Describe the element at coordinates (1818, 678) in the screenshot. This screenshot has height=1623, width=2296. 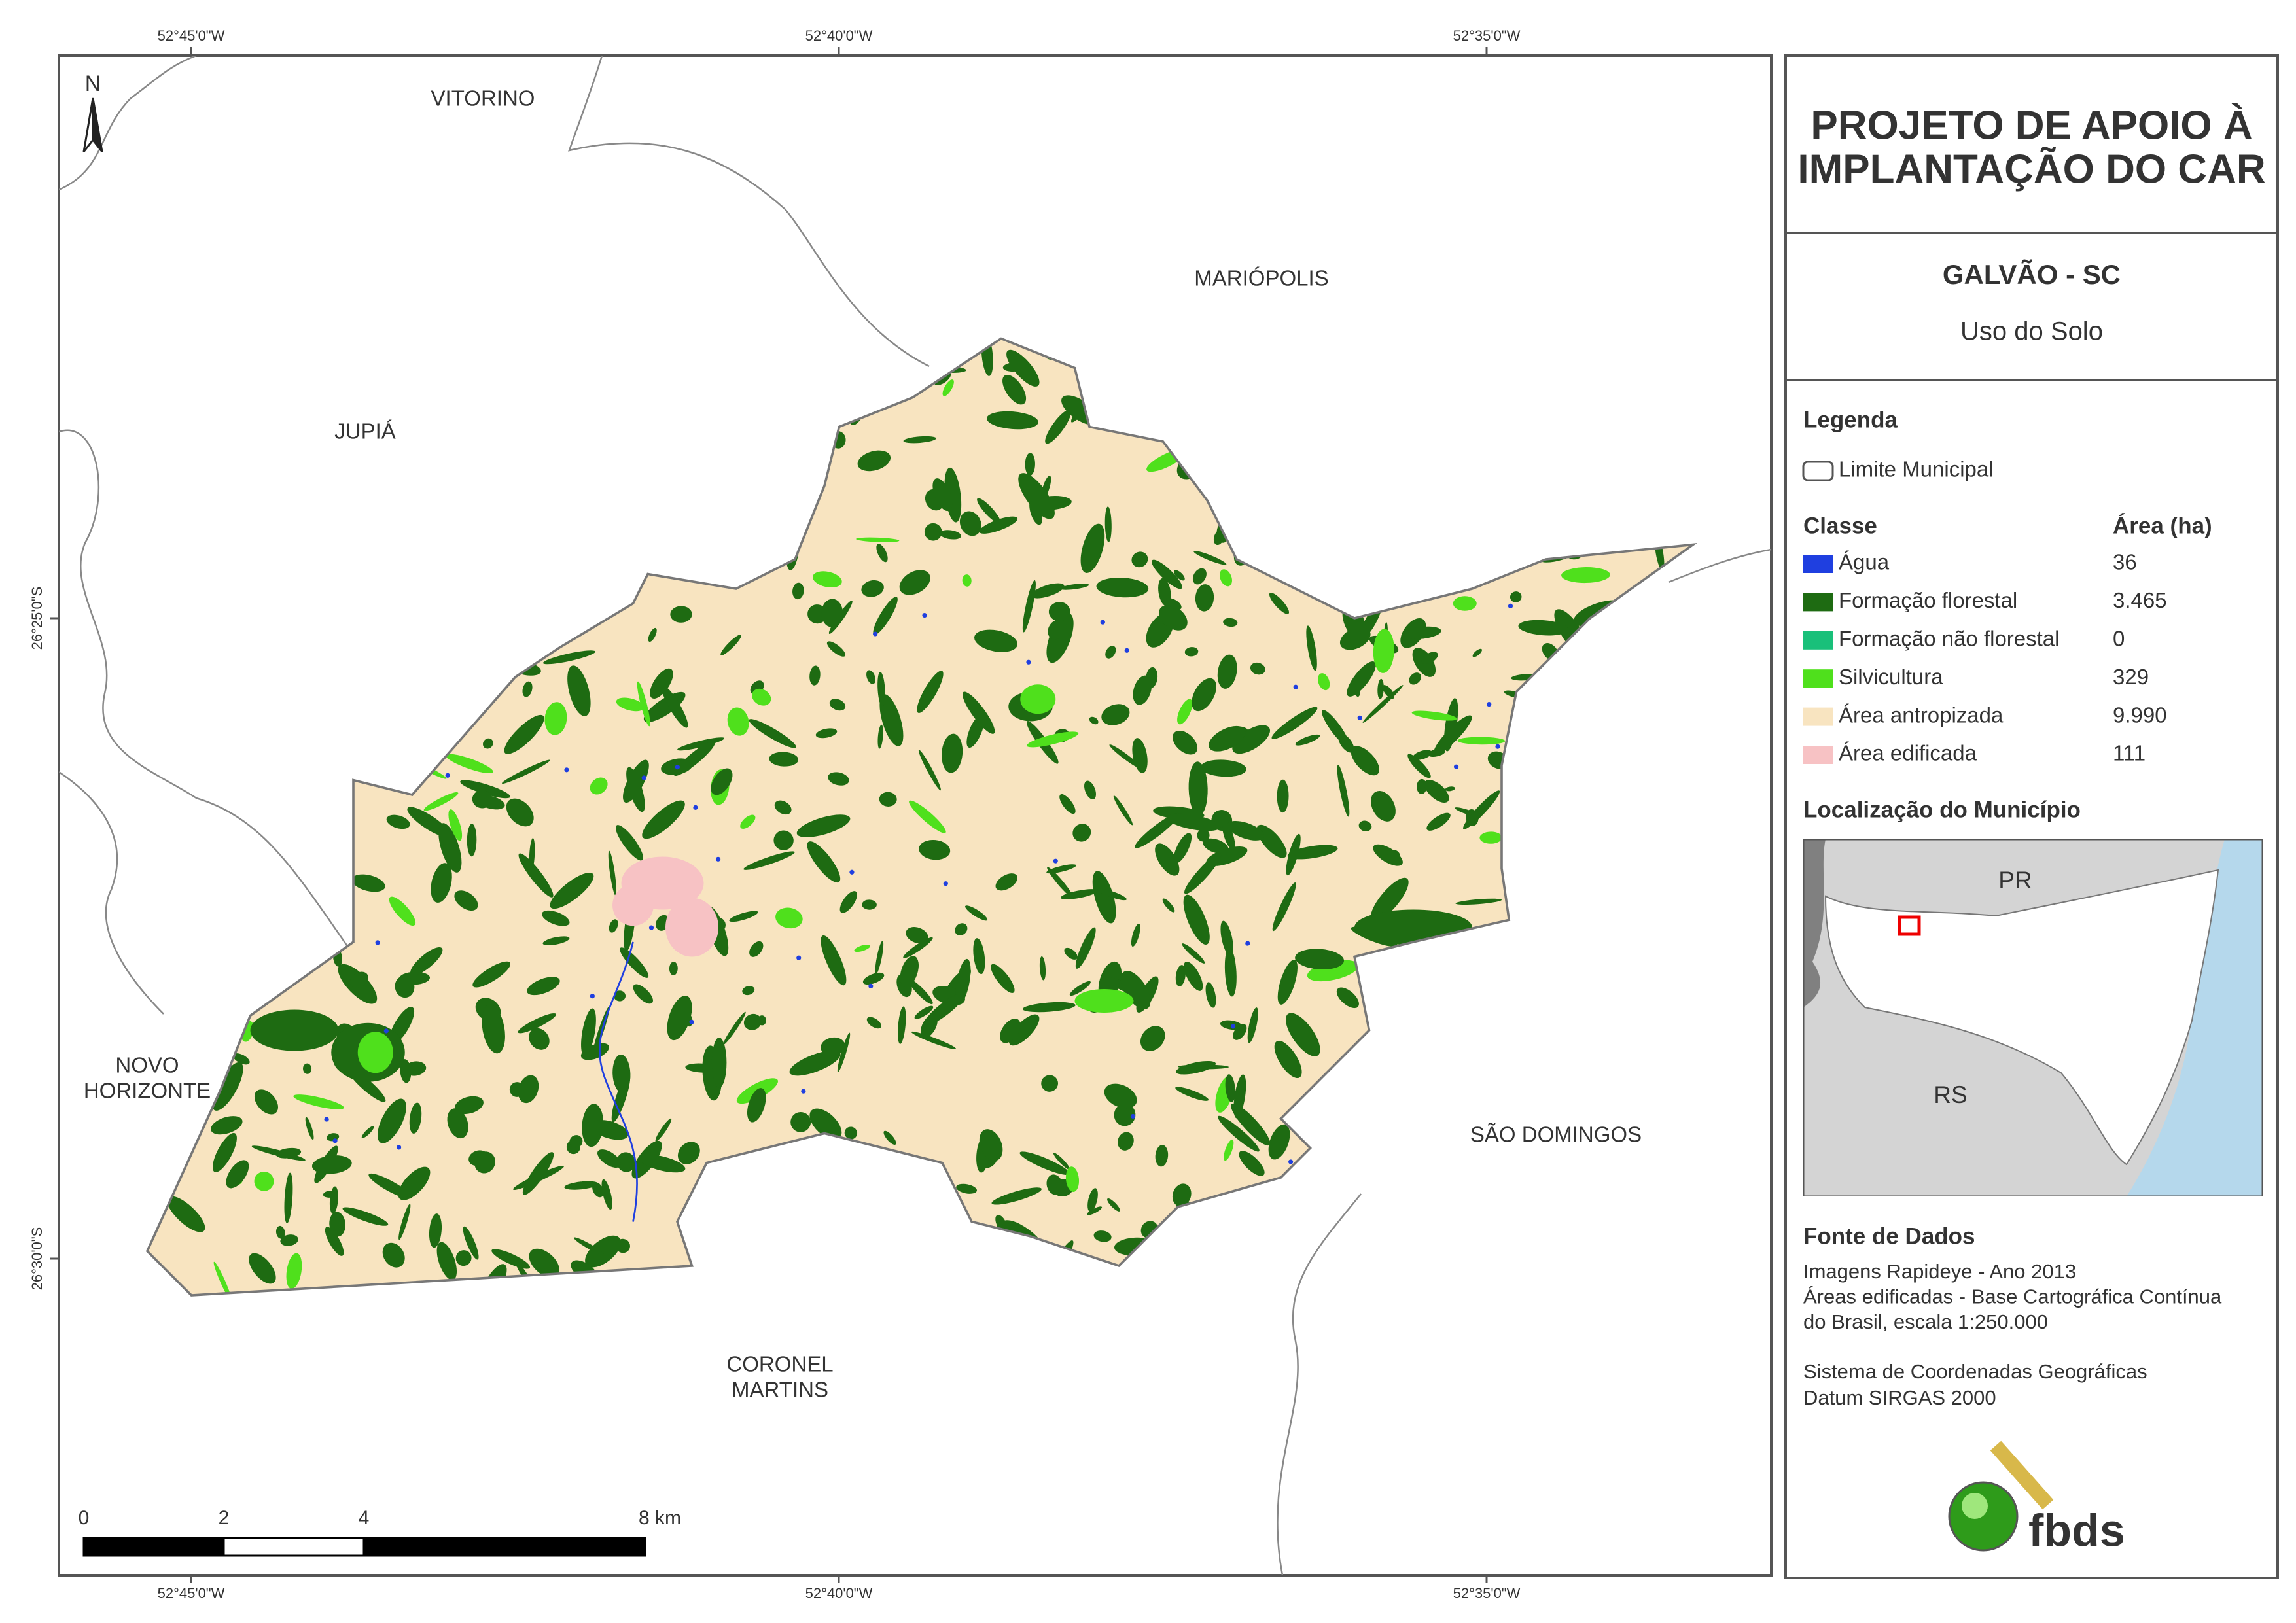
I see `legend-swatch` at that location.